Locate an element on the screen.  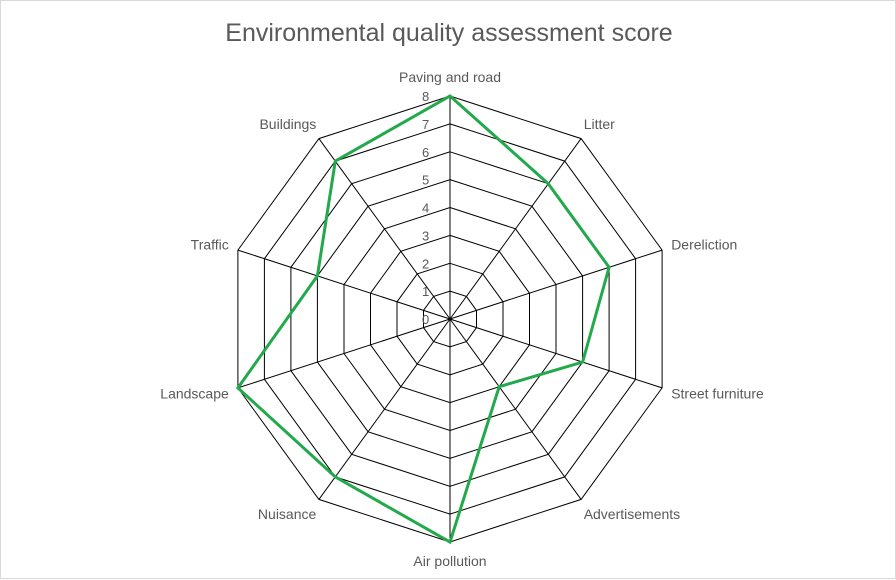
category-label-air-pollution: Air pollution is located at coordinates (449, 561).